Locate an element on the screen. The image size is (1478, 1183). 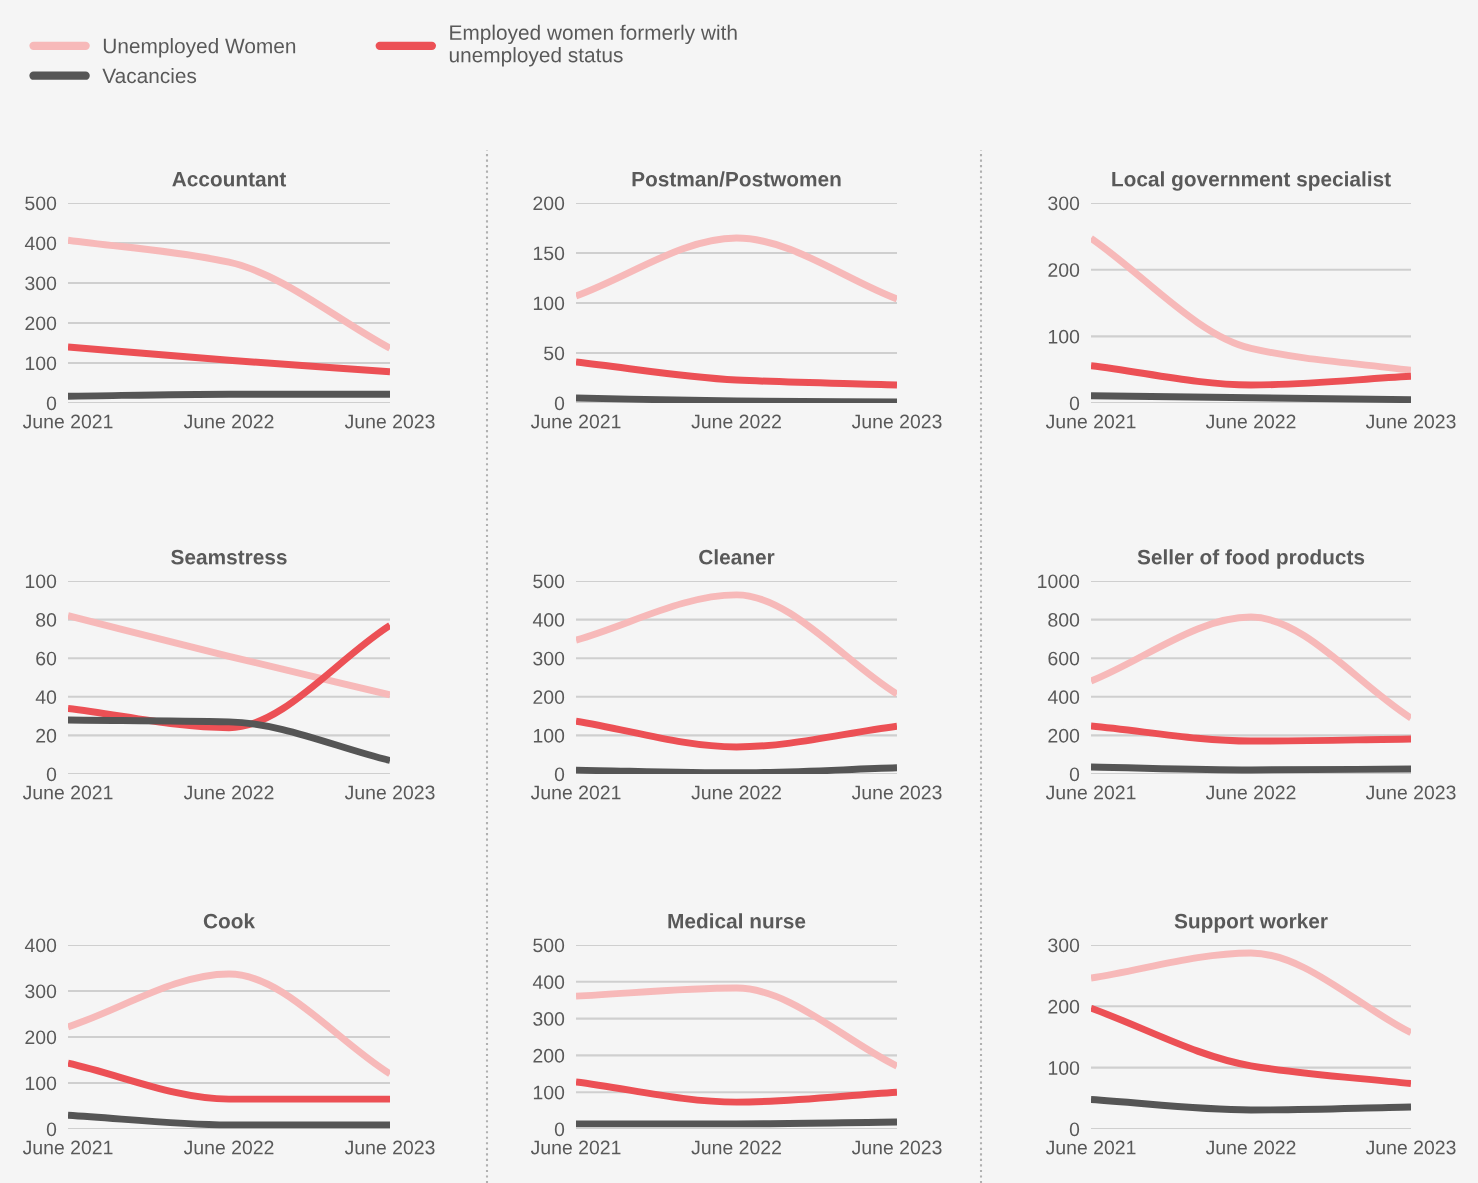
y-tick-label: 20 is located at coordinates (46, 735).